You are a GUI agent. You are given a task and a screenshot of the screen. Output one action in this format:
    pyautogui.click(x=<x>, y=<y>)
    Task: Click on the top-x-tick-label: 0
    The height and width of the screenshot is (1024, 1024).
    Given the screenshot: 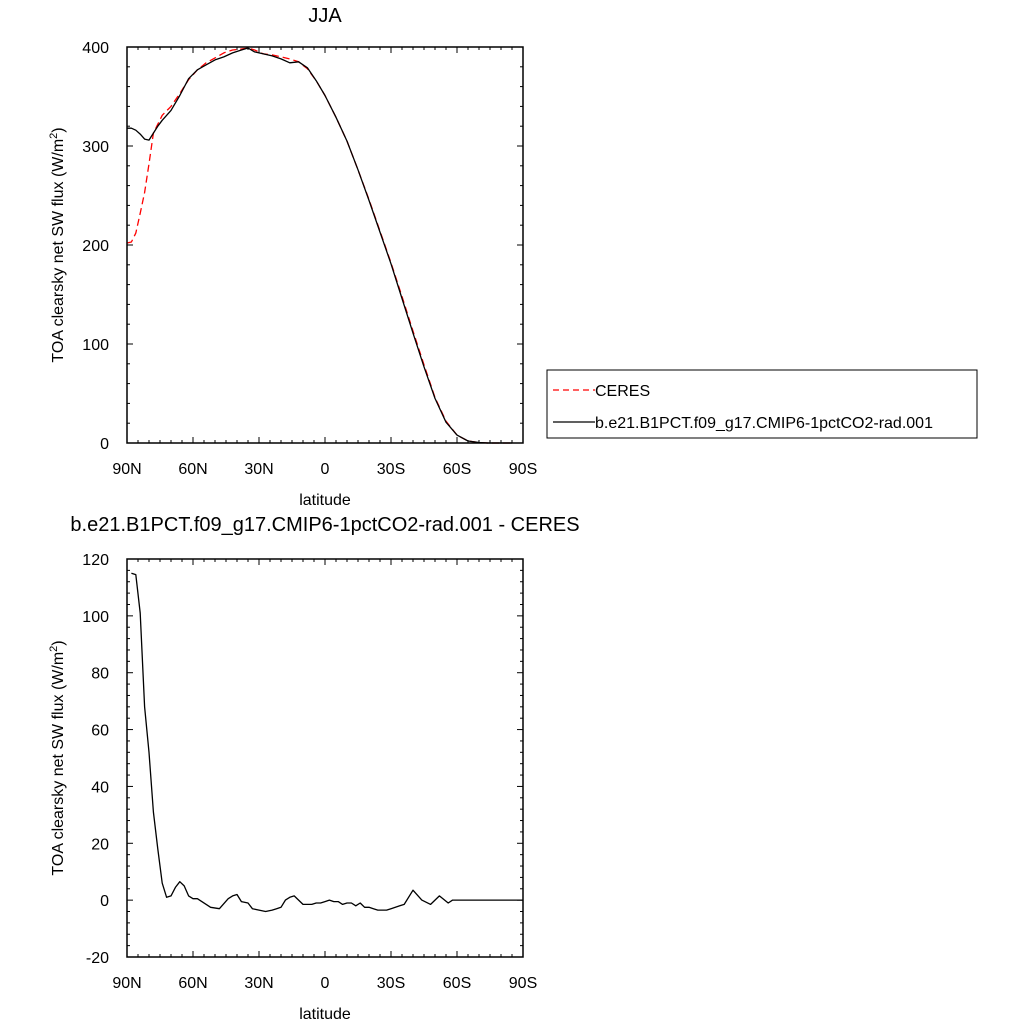 What is the action you would take?
    pyautogui.click(x=325, y=469)
    